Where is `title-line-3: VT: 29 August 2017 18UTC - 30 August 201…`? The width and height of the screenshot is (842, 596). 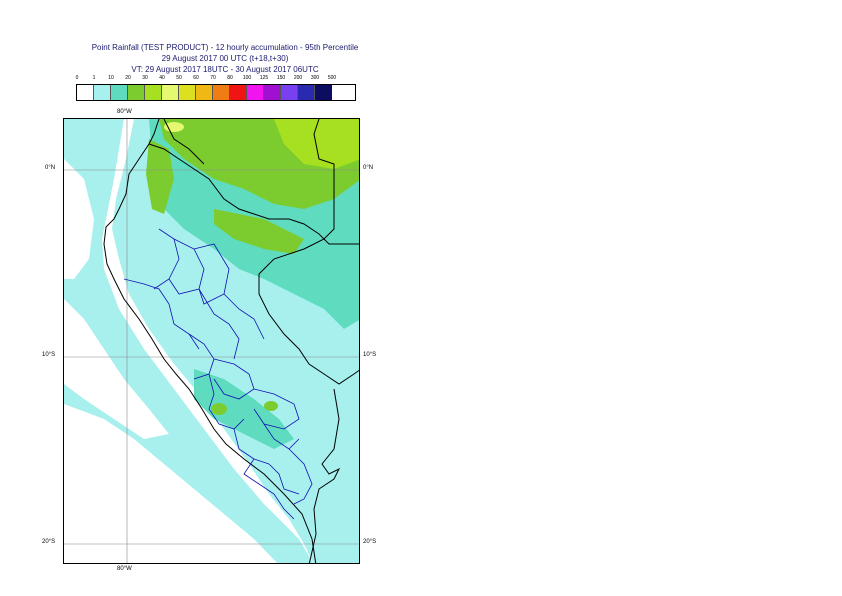
title-line-3: VT: 29 August 2017 18UTC - 30 August 201… is located at coordinates (225, 69).